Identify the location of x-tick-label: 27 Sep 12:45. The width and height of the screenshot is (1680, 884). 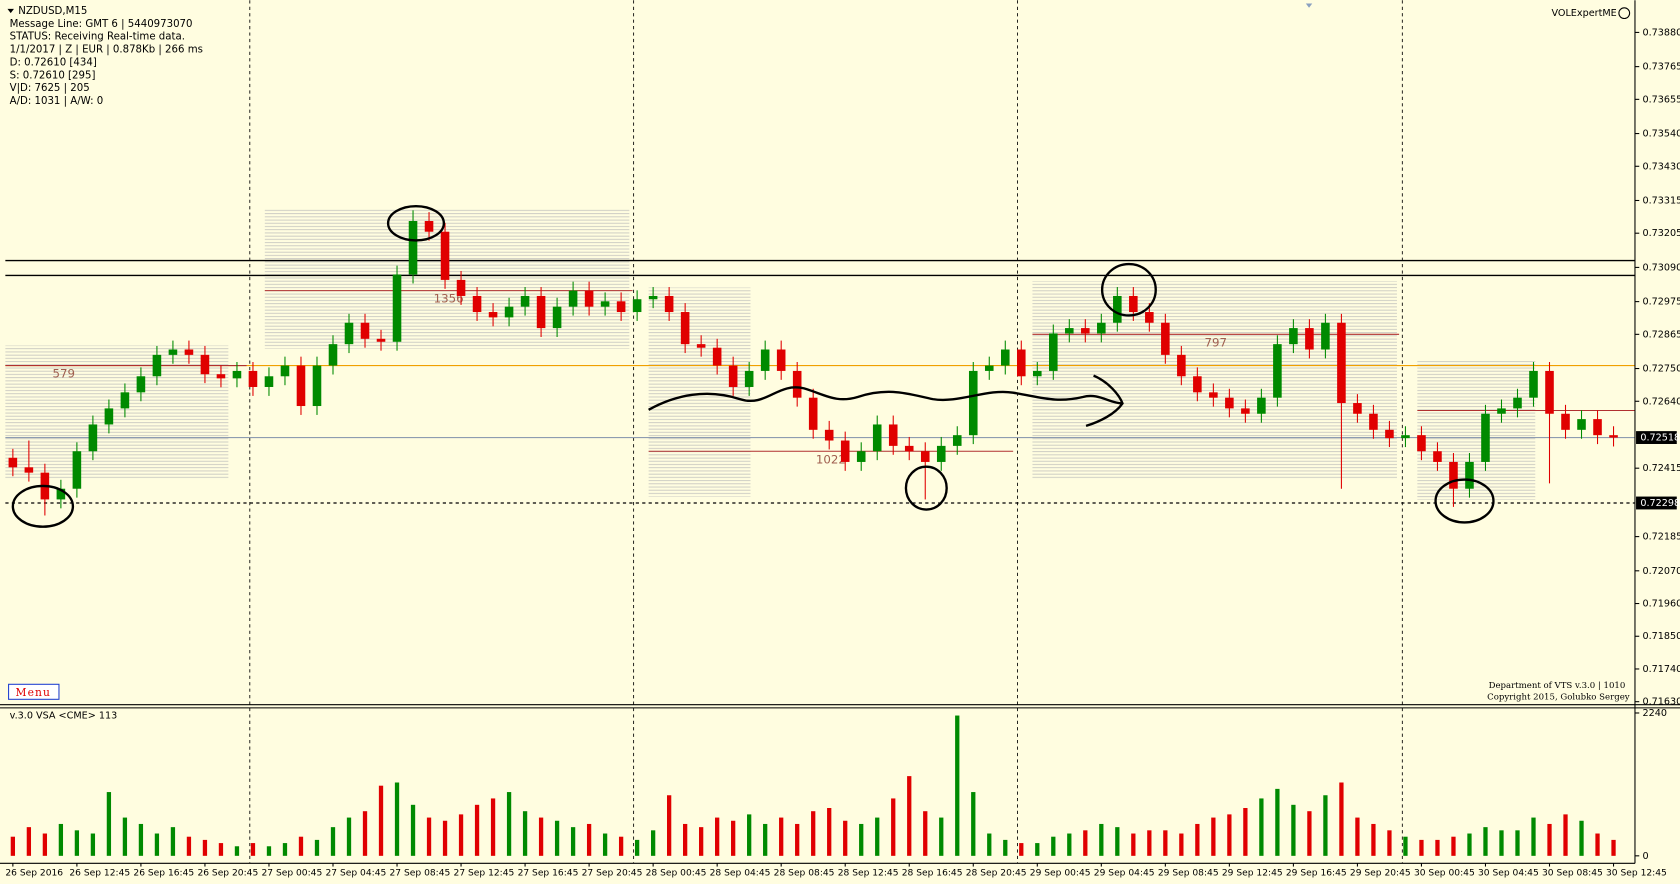
(484, 873).